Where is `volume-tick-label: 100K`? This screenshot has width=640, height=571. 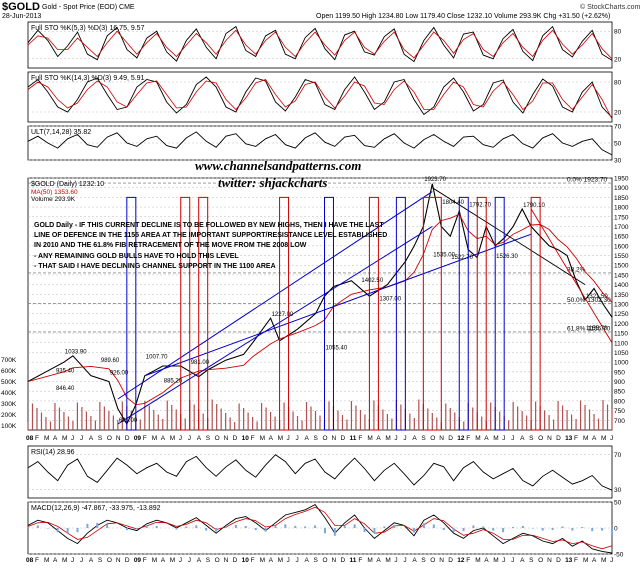
volume-tick-label: 100K is located at coordinates (9, 426).